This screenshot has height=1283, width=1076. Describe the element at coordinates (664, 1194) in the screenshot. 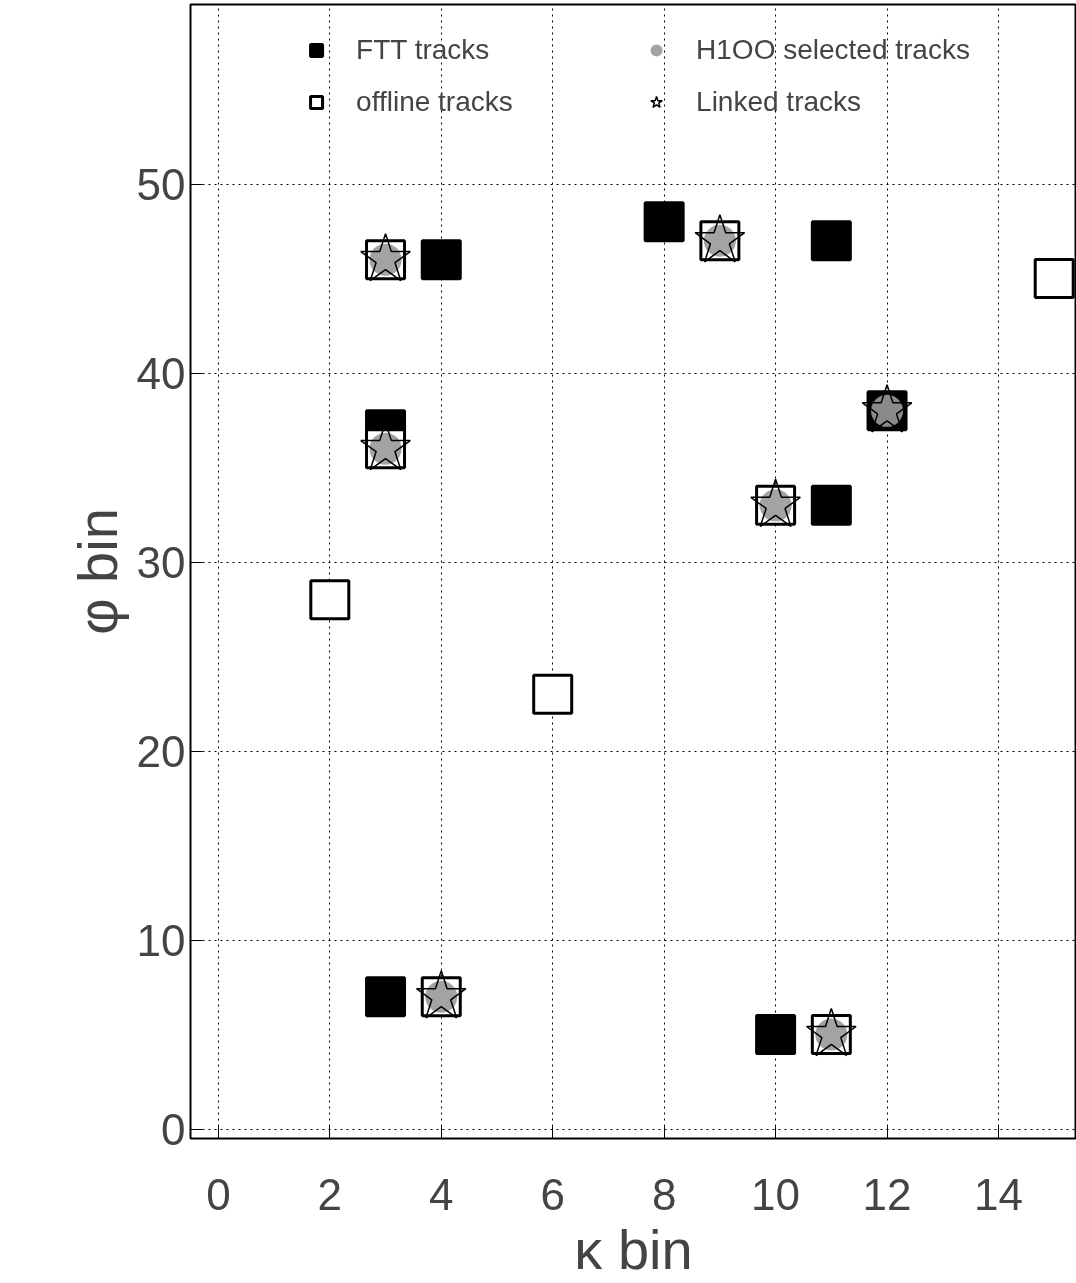

I see `x-tick-label: 8` at that location.